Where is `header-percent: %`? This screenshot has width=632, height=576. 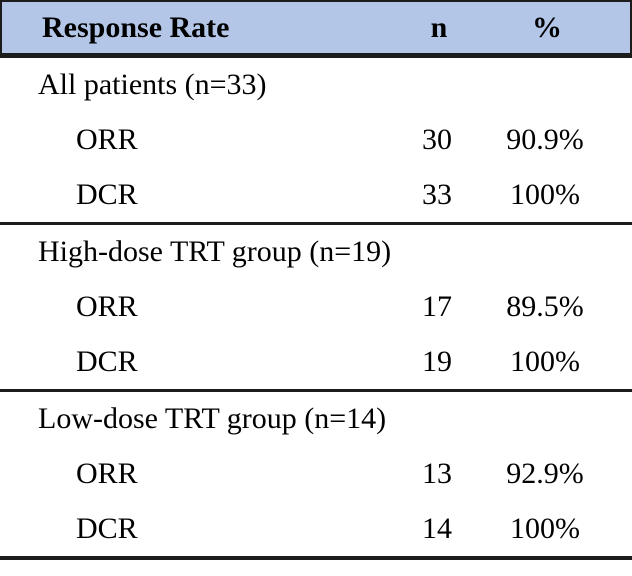 header-percent: % is located at coordinates (547, 27).